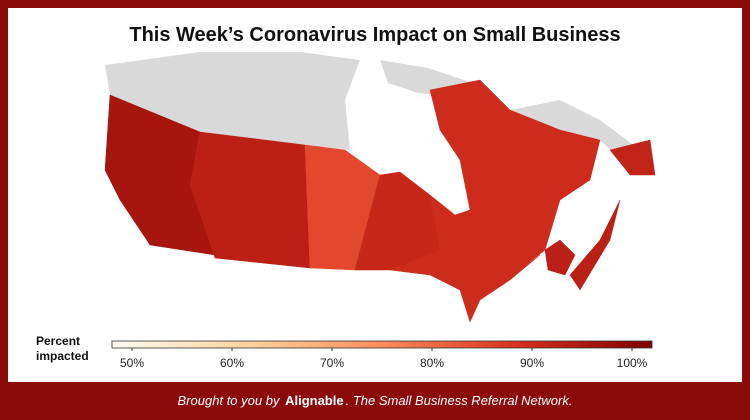 The height and width of the screenshot is (420, 750). I want to click on footer-suffix: . The Small Business Referral Network., so click(459, 400).